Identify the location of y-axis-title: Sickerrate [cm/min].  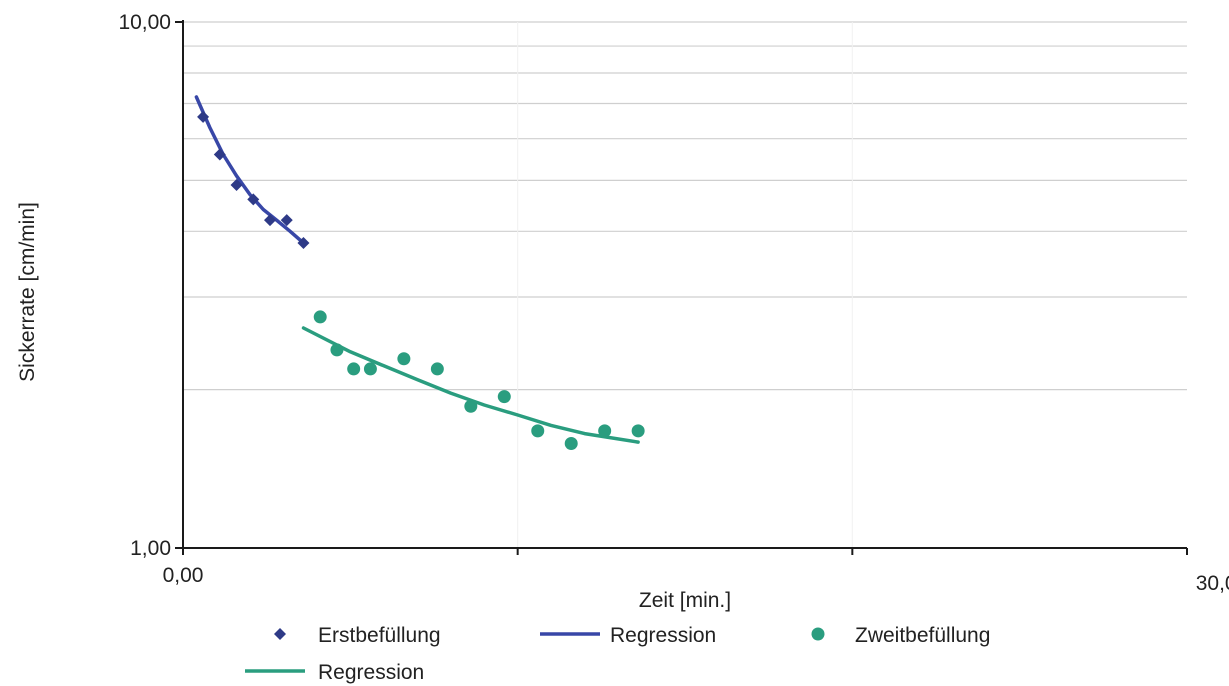
(27, 292).